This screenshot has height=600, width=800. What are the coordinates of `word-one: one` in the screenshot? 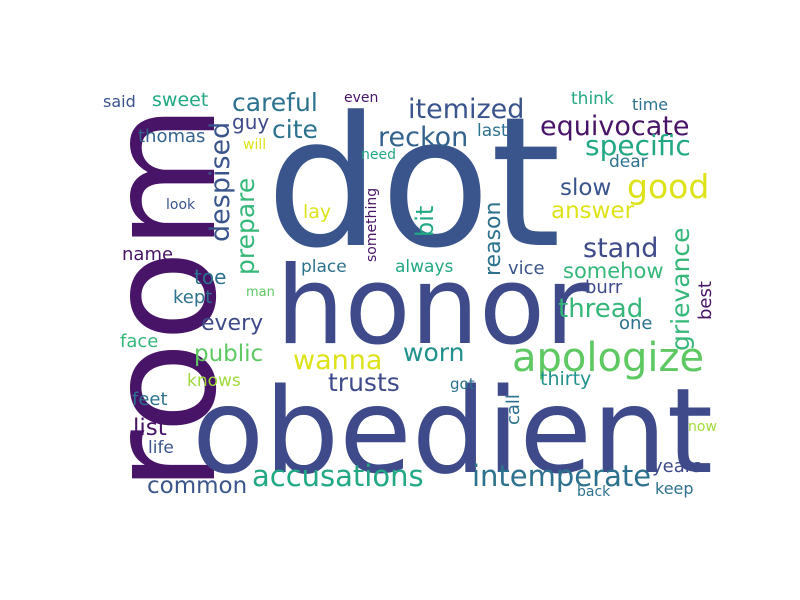 It's located at (636, 323).